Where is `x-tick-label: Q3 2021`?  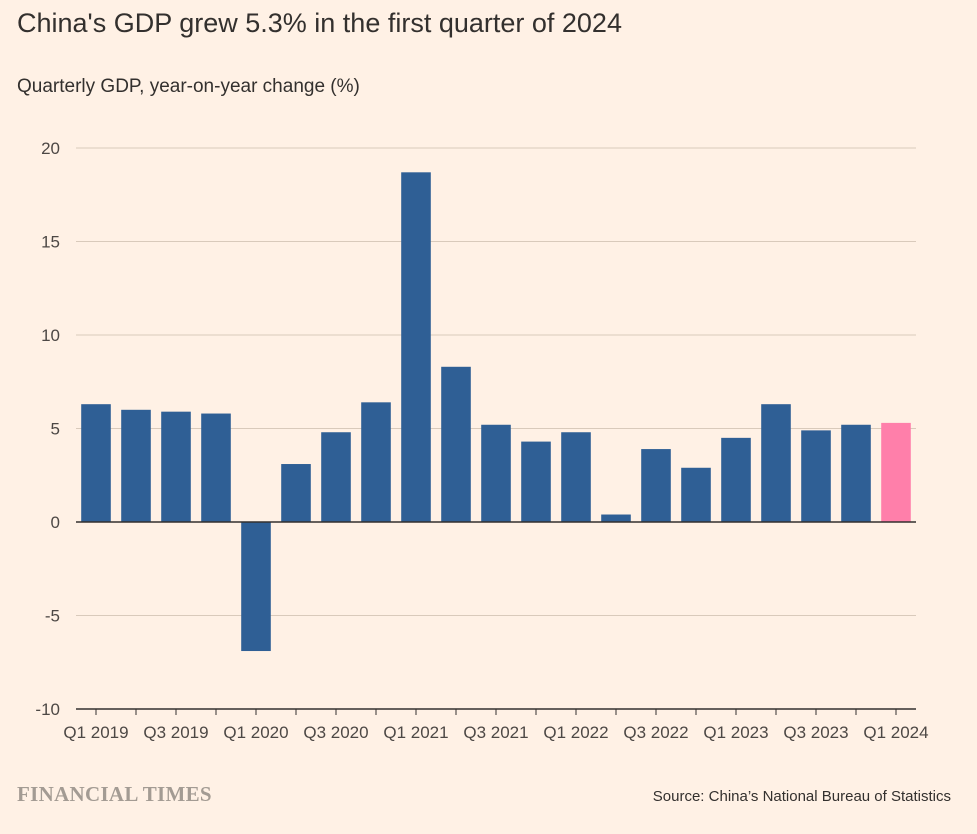 x-tick-label: Q3 2021 is located at coordinates (495, 732).